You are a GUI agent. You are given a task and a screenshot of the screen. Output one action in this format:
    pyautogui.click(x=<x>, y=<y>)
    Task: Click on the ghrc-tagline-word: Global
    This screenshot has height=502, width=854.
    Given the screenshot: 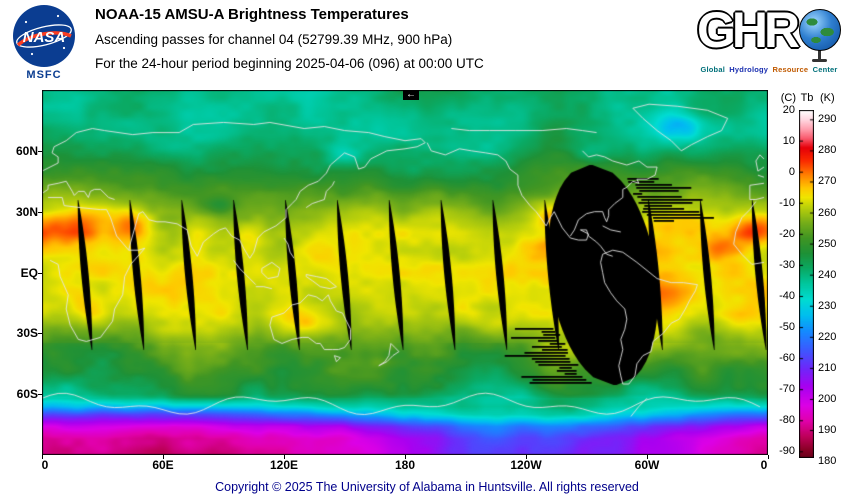 What is the action you would take?
    pyautogui.click(x=712, y=69)
    